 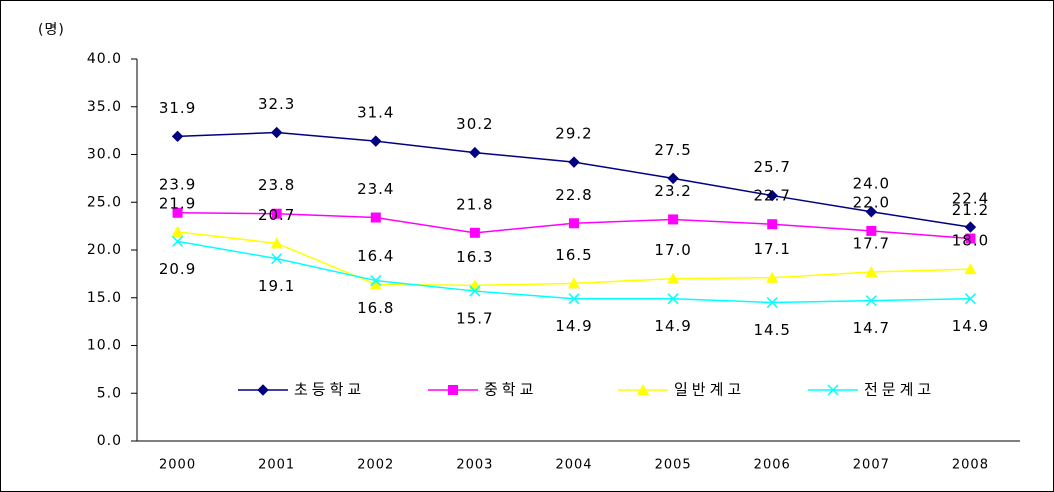 I want to click on data-label: 20.7, so click(x=276, y=215).